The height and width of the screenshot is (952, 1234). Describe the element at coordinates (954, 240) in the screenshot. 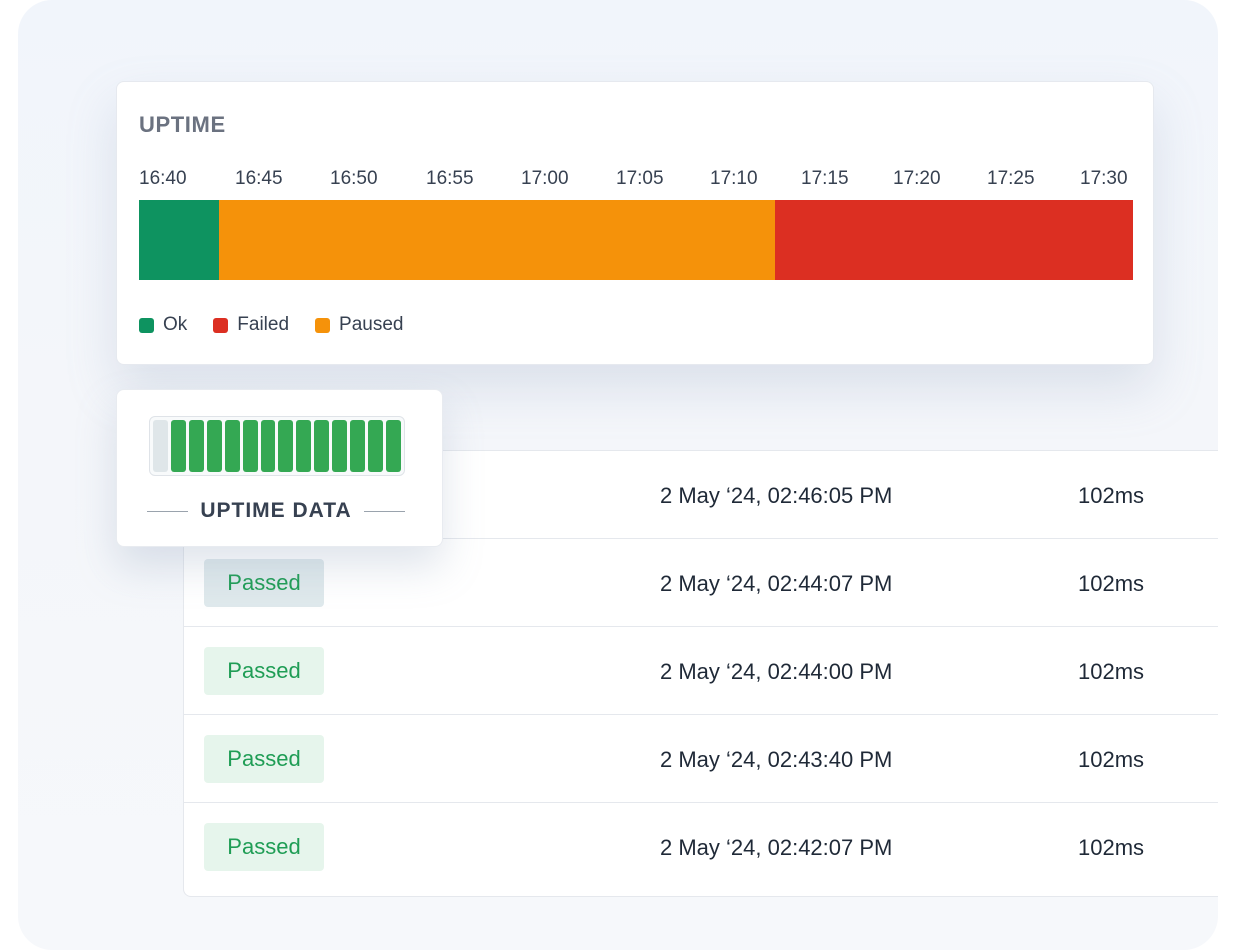

I see `segment-failed` at that location.